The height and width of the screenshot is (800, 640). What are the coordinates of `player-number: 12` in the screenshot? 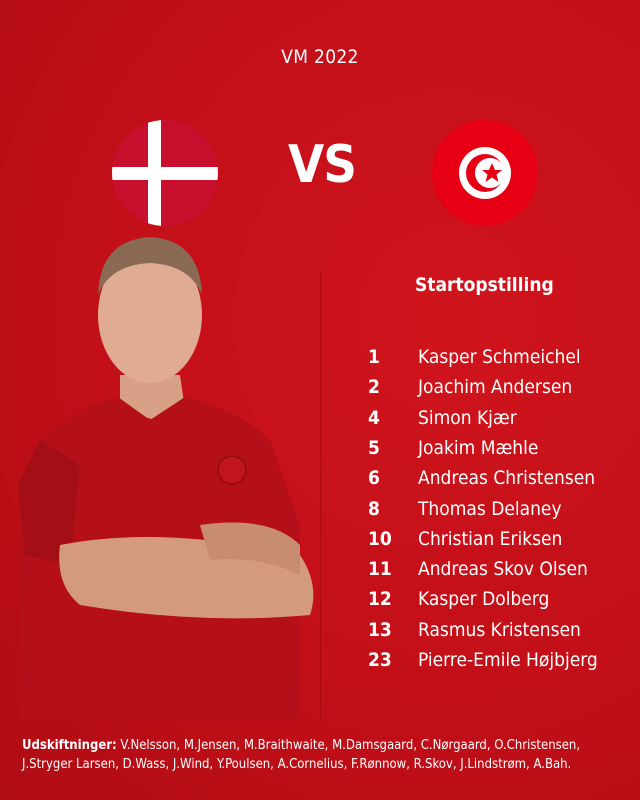 It's located at (380, 599).